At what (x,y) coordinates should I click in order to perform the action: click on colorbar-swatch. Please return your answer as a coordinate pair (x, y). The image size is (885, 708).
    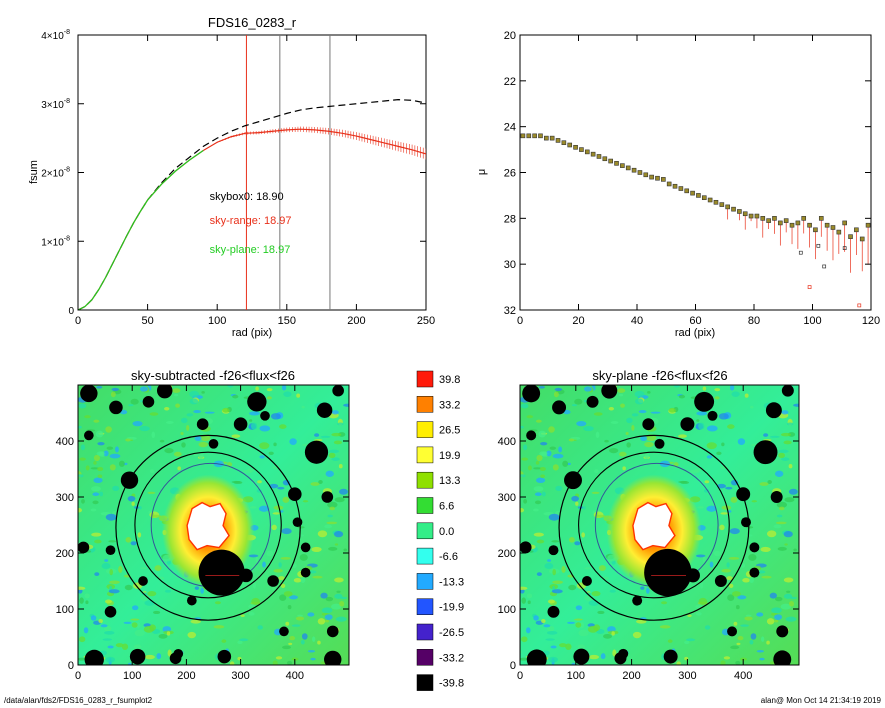
    Looking at the image, I should click on (425, 505).